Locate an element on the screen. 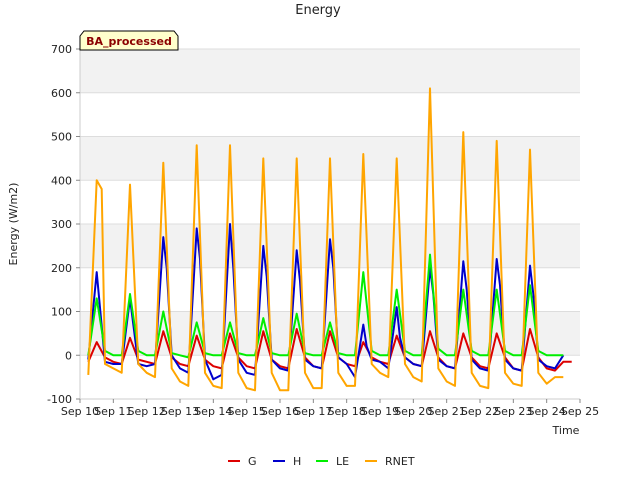 The width and height of the screenshot is (640, 480). series-line-g is located at coordinates (329, 350).